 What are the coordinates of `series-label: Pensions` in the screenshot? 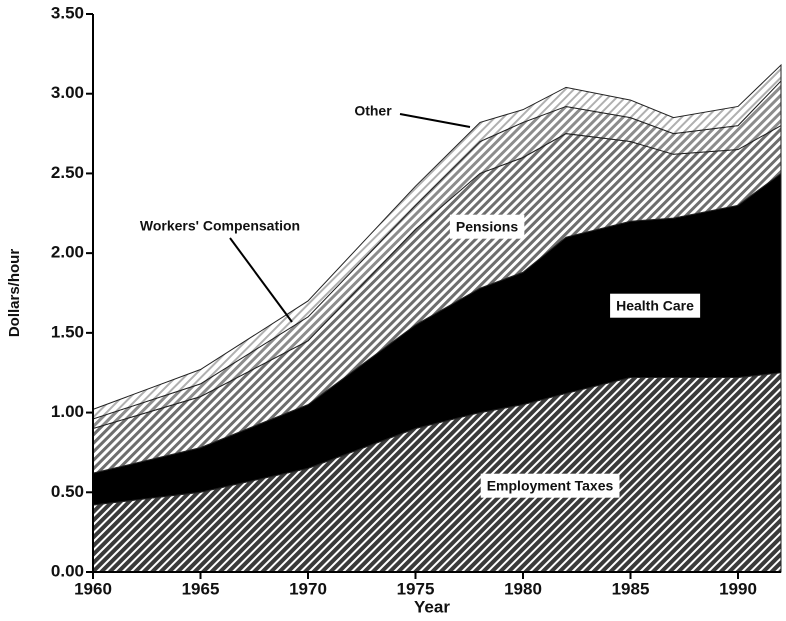 It's located at (487, 226).